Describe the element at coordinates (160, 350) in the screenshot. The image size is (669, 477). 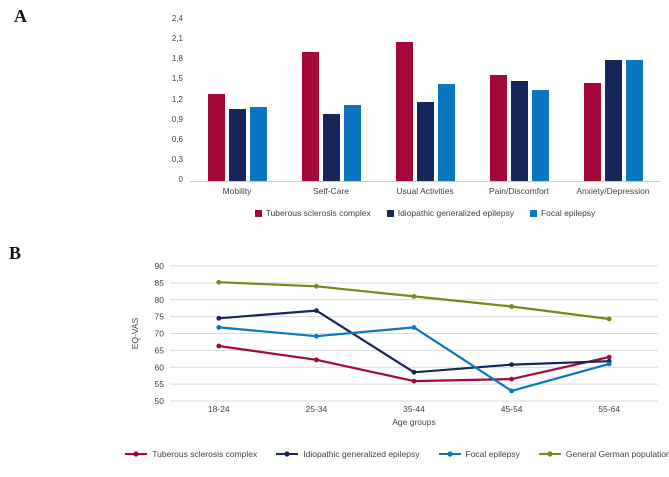
I see `y-axis-tick-label: 65` at that location.